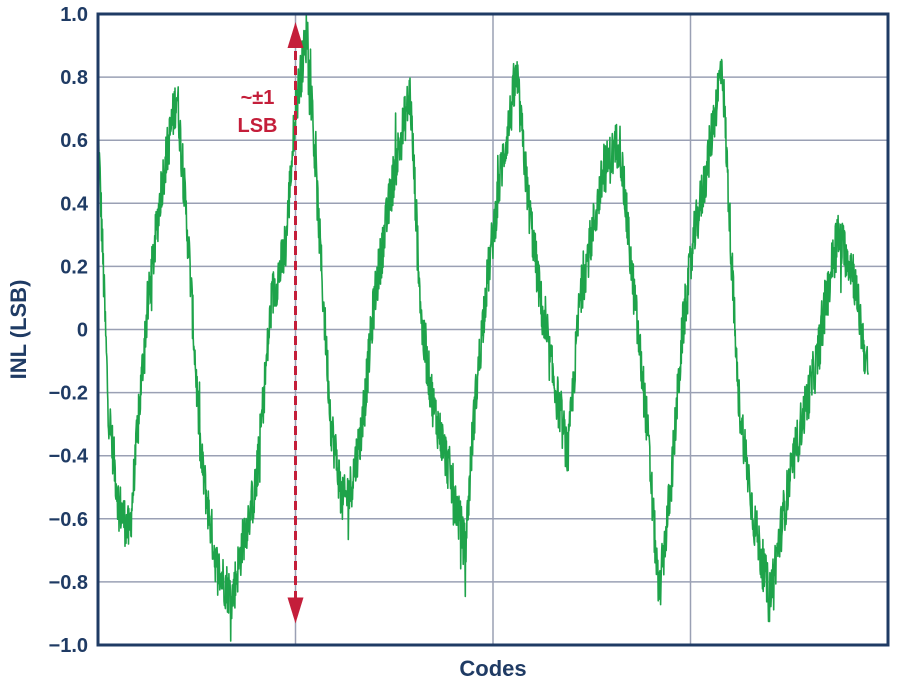  Describe the element at coordinates (74, 78) in the screenshot. I see `y-tick-label: 0.8` at that location.